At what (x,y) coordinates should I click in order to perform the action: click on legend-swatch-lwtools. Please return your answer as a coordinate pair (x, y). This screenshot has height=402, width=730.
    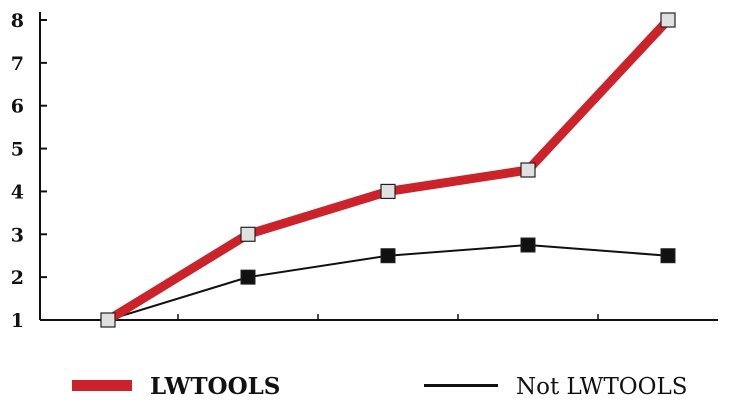
    Looking at the image, I should click on (102, 385).